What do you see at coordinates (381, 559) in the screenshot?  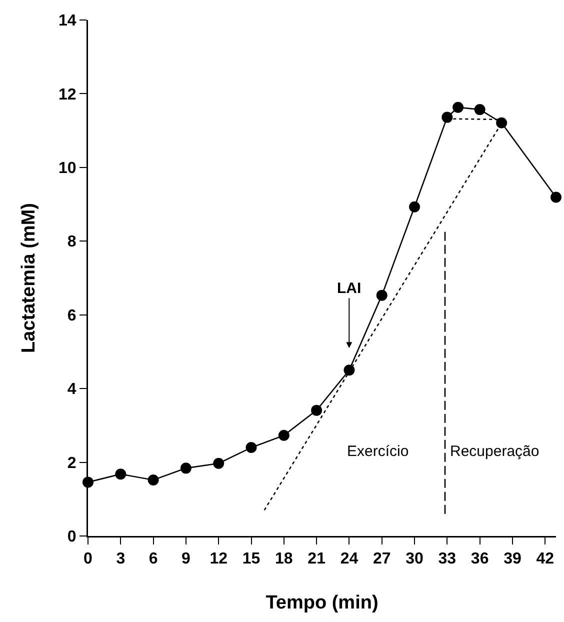 I see `x-tick-label: 27` at bounding box center [381, 559].